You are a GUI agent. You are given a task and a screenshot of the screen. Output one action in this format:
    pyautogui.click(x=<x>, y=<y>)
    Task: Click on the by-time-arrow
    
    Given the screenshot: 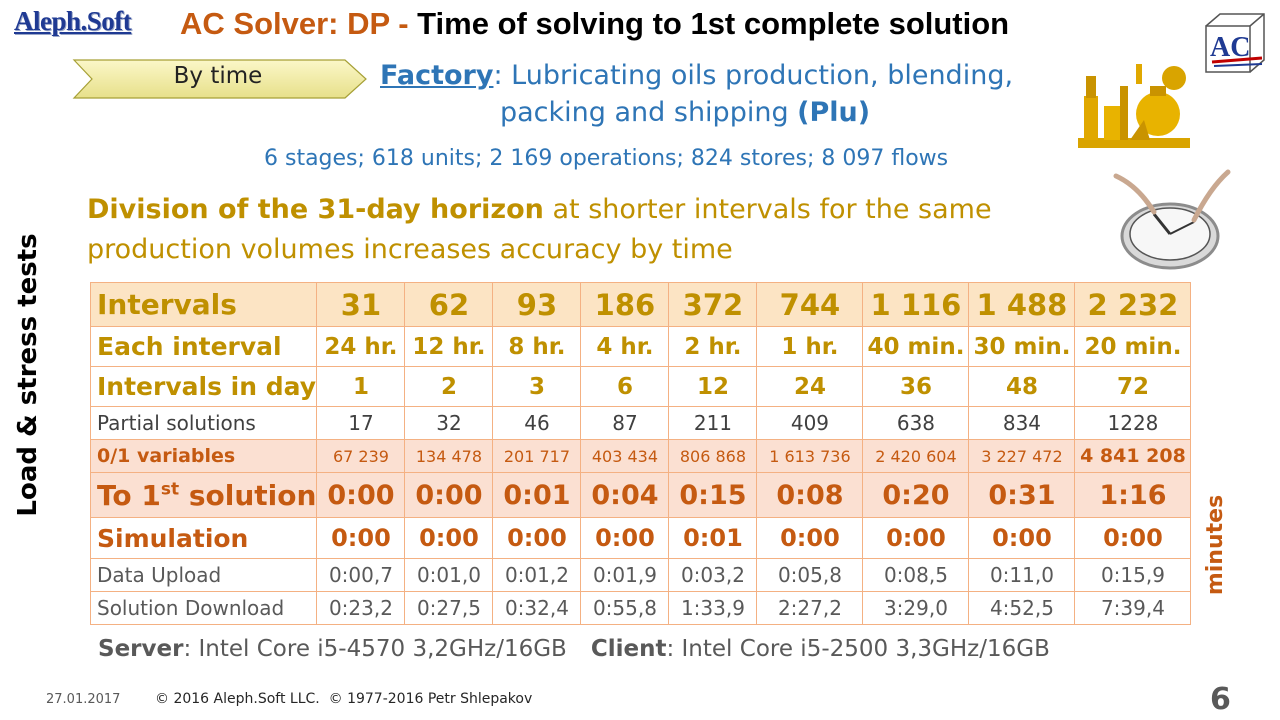 What is the action you would take?
    pyautogui.click(x=219, y=79)
    